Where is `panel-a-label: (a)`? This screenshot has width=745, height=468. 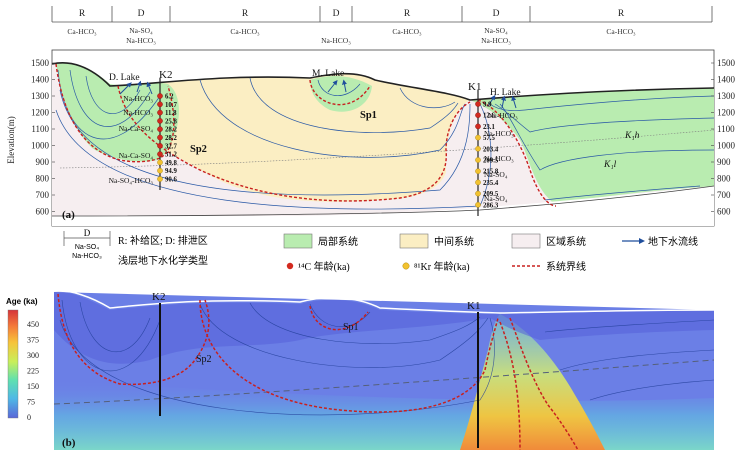 panel-a-label: (a) is located at coordinates (68, 215).